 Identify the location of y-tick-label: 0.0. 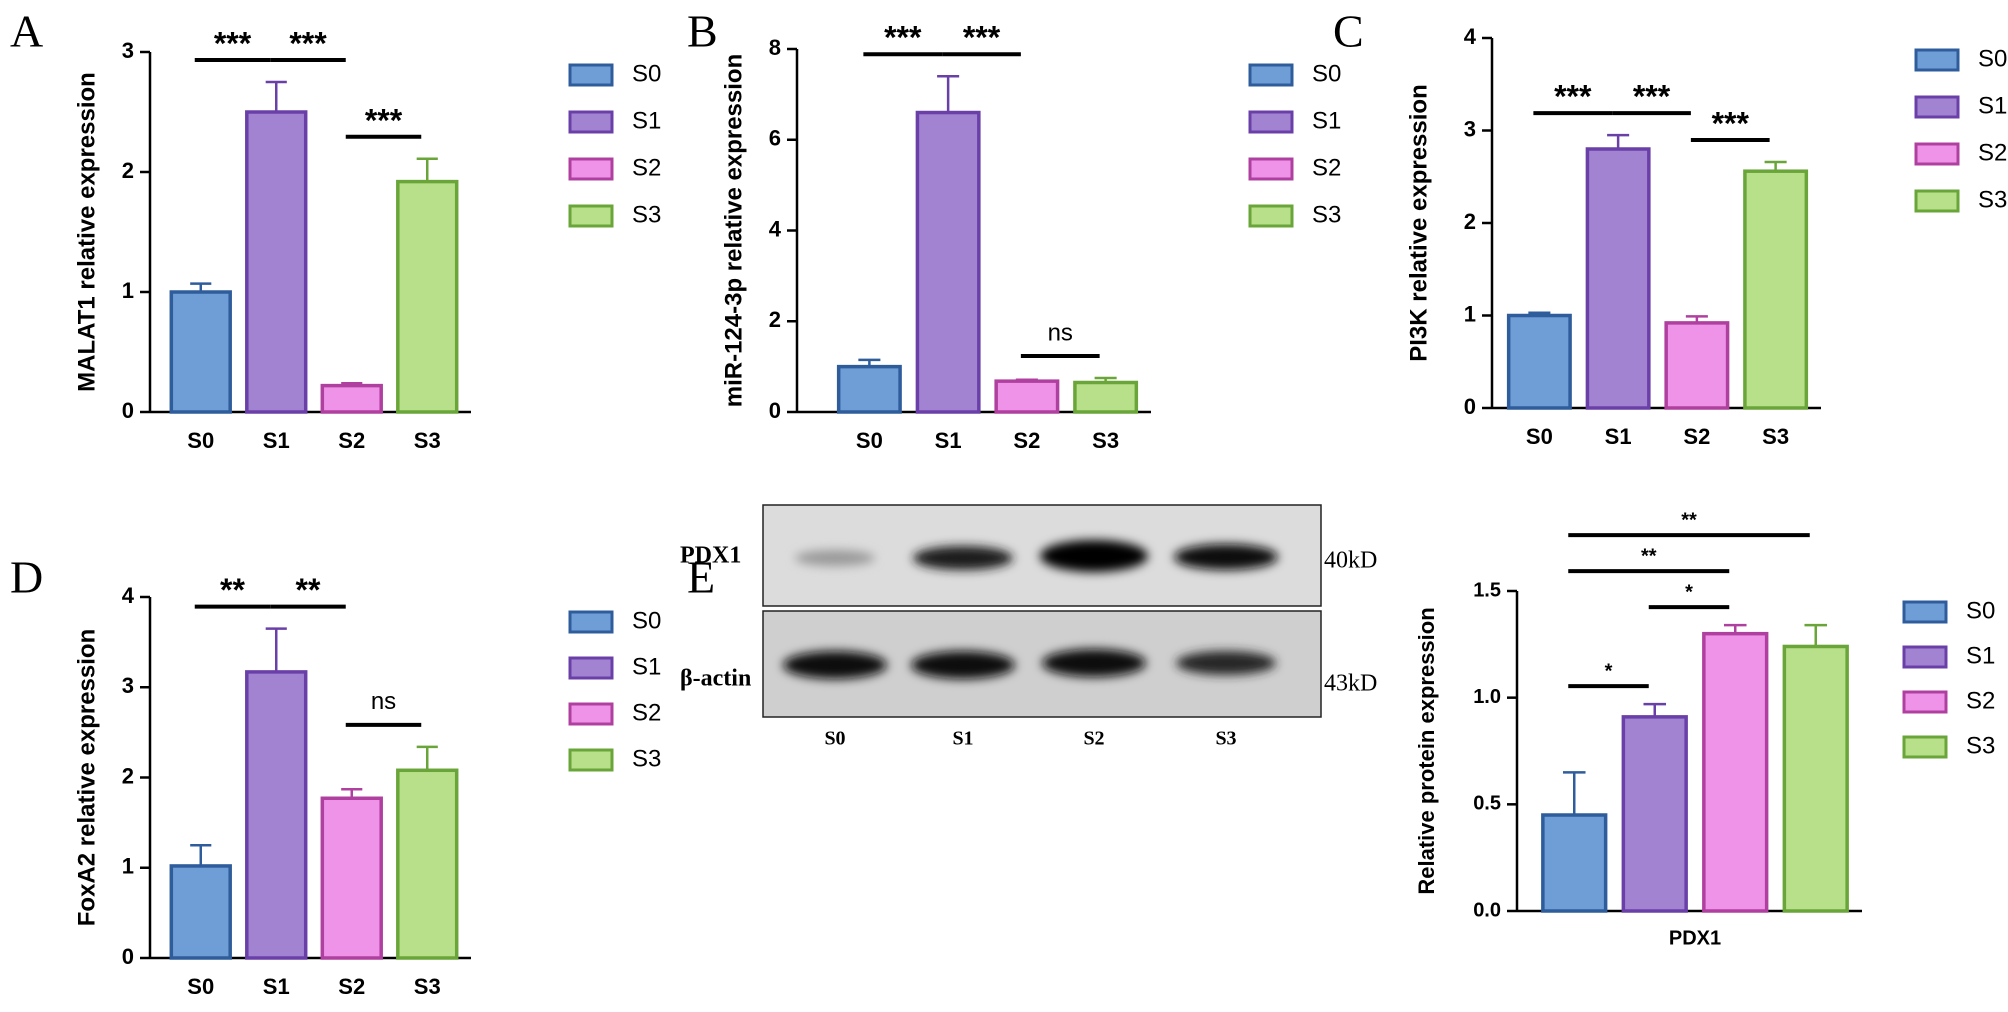
(1487, 910).